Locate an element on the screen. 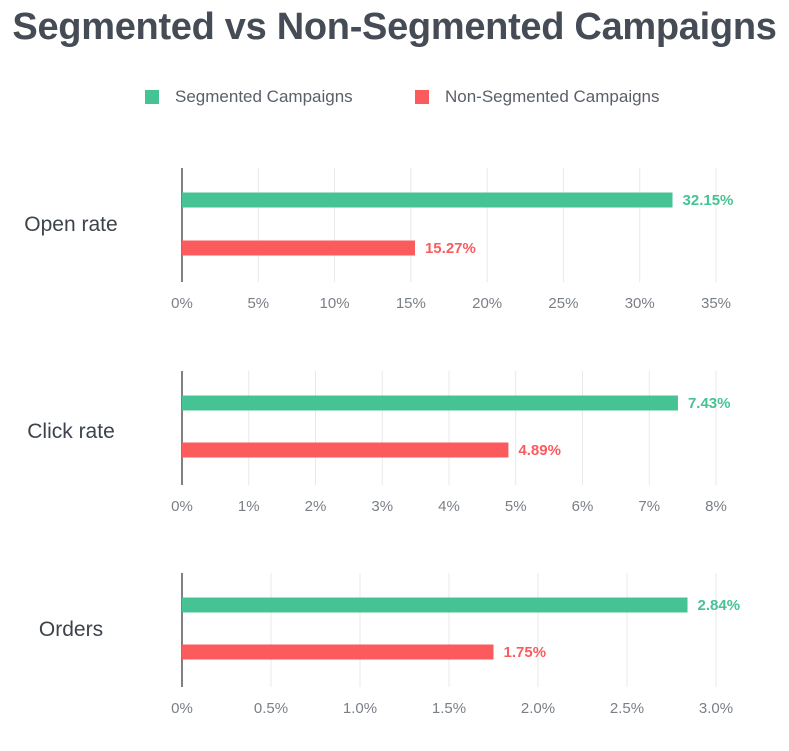 This screenshot has height=751, width=789. legend-item-non-segmented: Non-Segmented Campaigns is located at coordinates (537, 97).